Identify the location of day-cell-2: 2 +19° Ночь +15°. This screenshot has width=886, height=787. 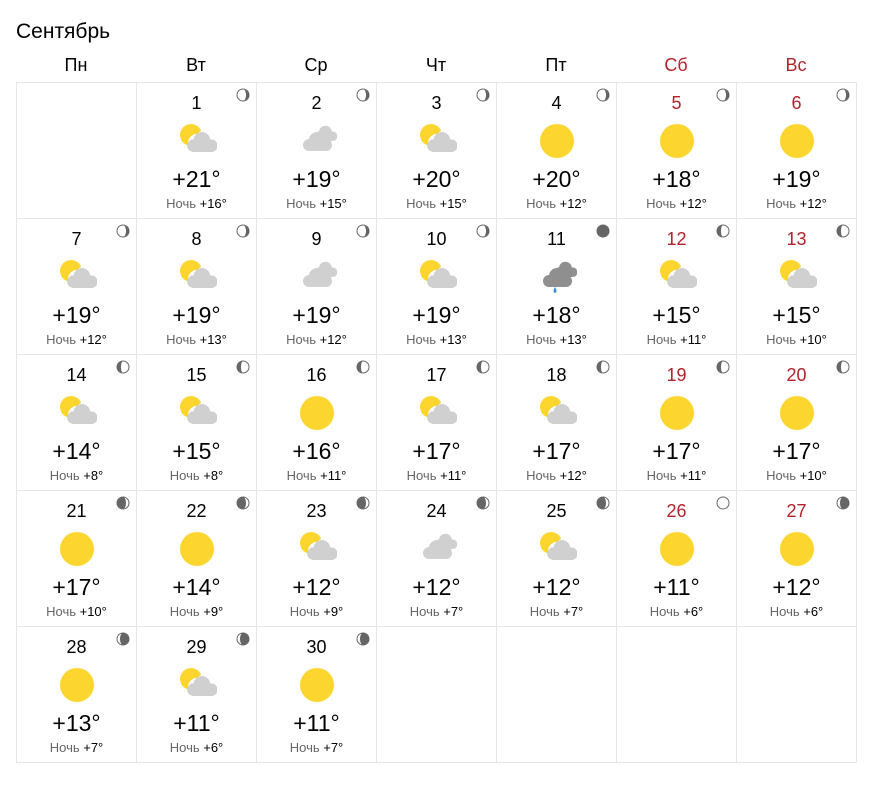
(317, 151).